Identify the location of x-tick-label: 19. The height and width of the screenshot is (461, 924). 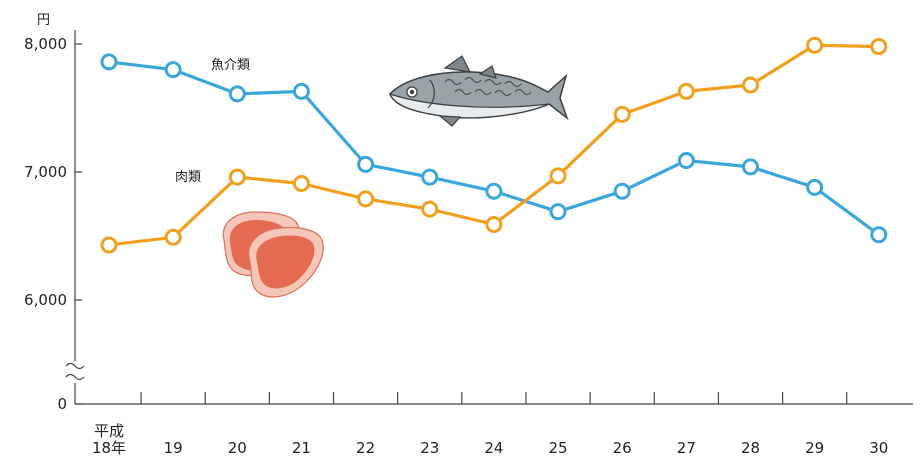
(173, 448).